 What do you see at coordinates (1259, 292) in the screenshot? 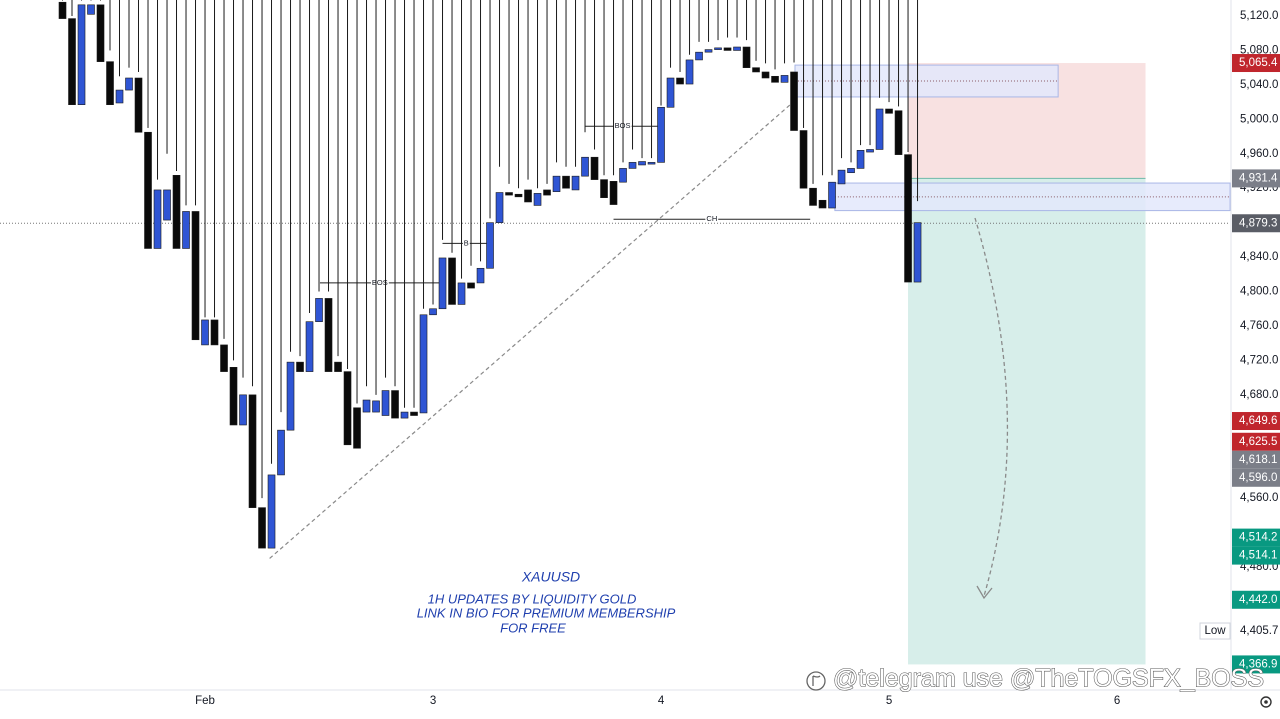
I see `y-tick-label: 4,800.0` at bounding box center [1259, 292].